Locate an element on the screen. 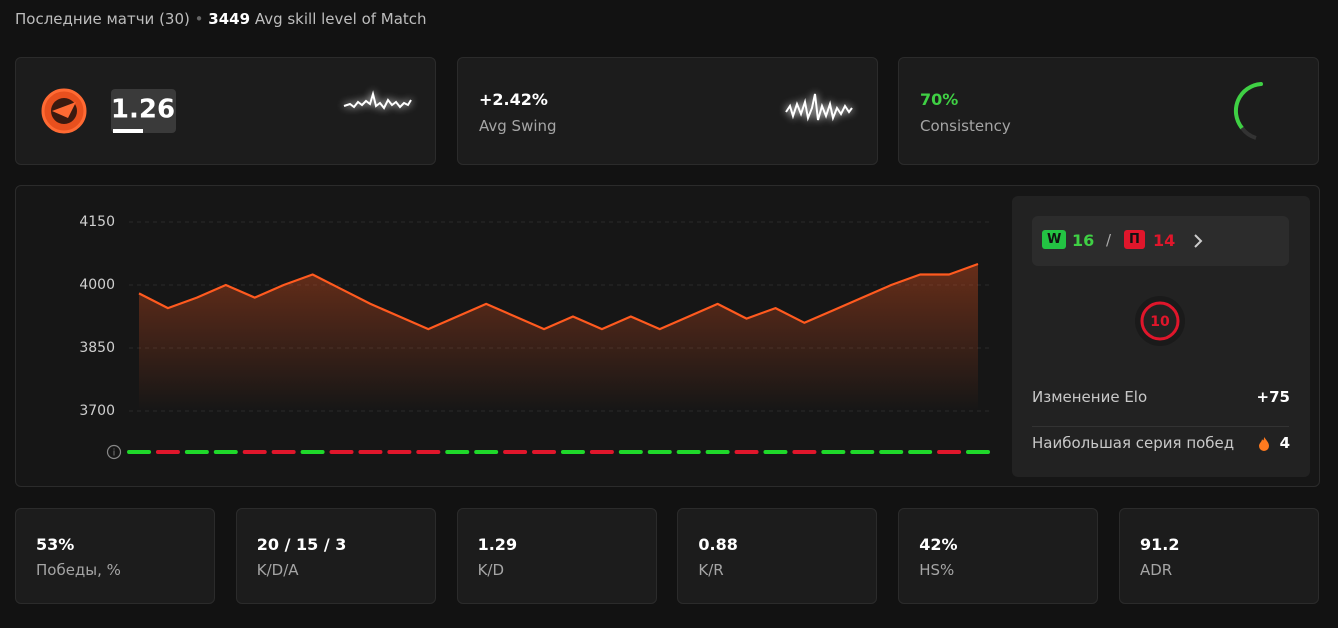  wins-badge: W is located at coordinates (1054, 239).